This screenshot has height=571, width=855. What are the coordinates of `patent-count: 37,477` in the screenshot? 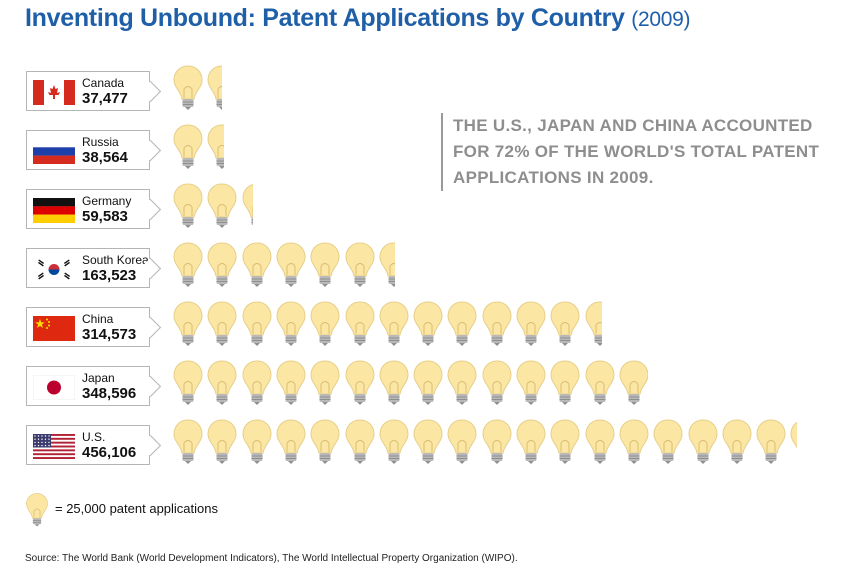 It's located at (105, 98).